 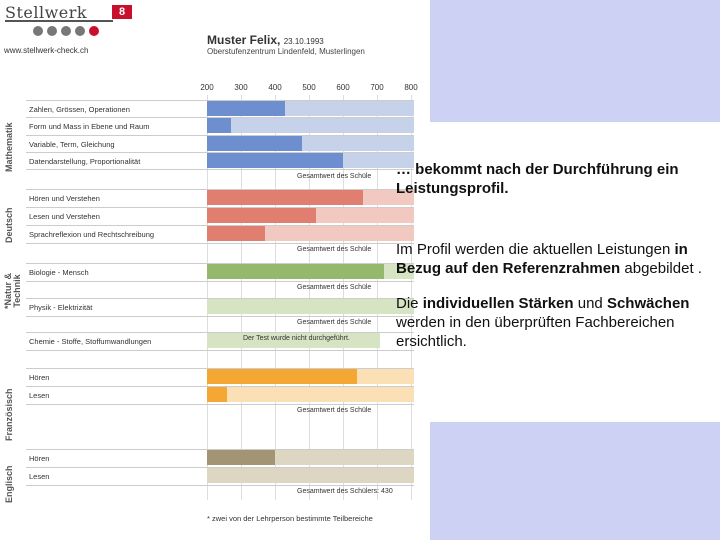 What do you see at coordinates (590, 303) in the screenshot?
I see `paragraph-3-part: und` at bounding box center [590, 303].